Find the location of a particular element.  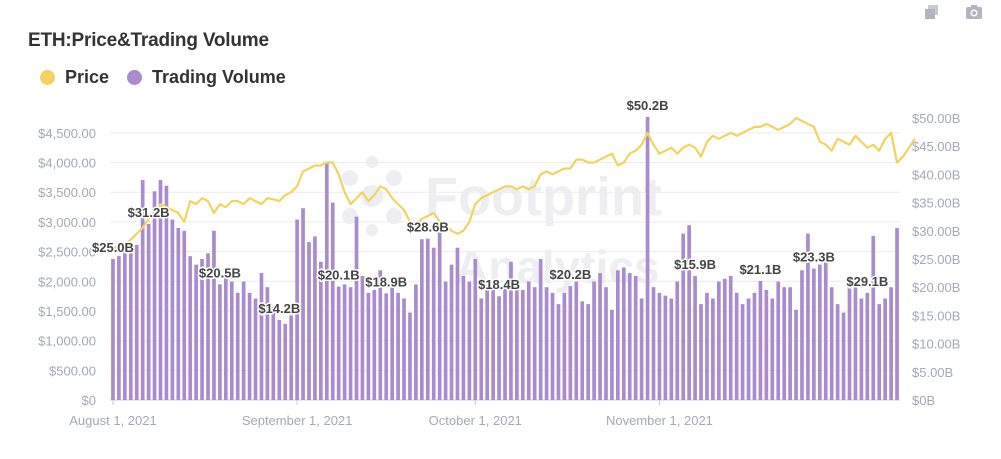

camera-icon is located at coordinates (974, 12).